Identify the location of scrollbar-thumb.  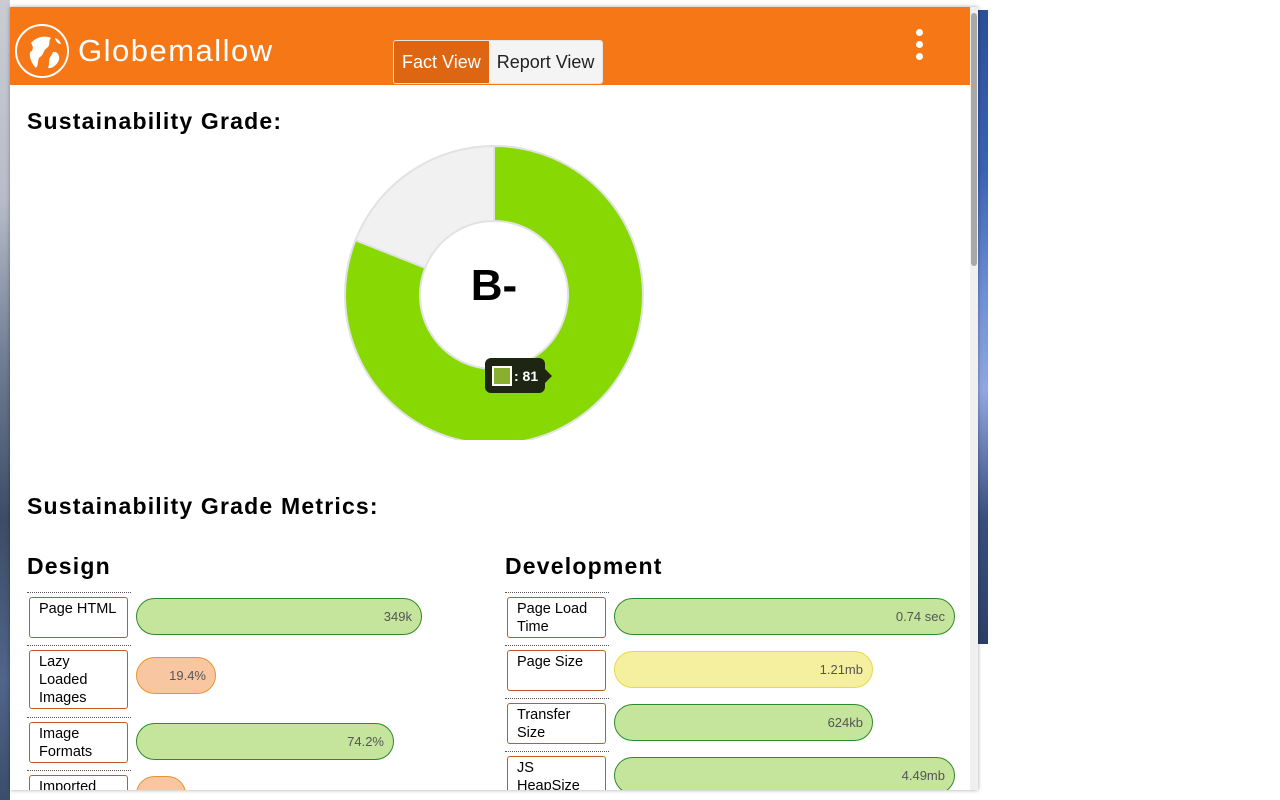
(974, 139).